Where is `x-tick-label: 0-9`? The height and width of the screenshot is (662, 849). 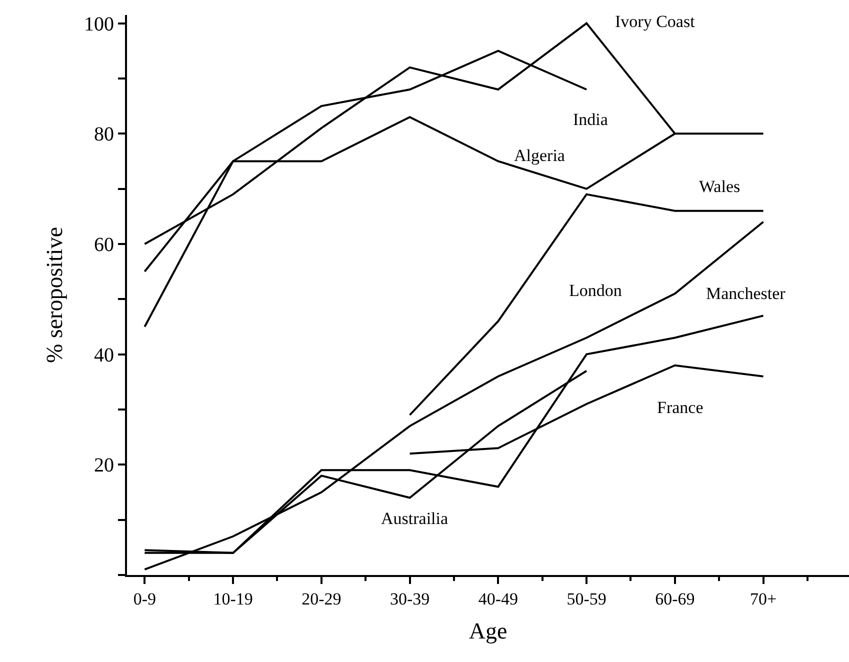
x-tick-label: 0-9 is located at coordinates (144, 598).